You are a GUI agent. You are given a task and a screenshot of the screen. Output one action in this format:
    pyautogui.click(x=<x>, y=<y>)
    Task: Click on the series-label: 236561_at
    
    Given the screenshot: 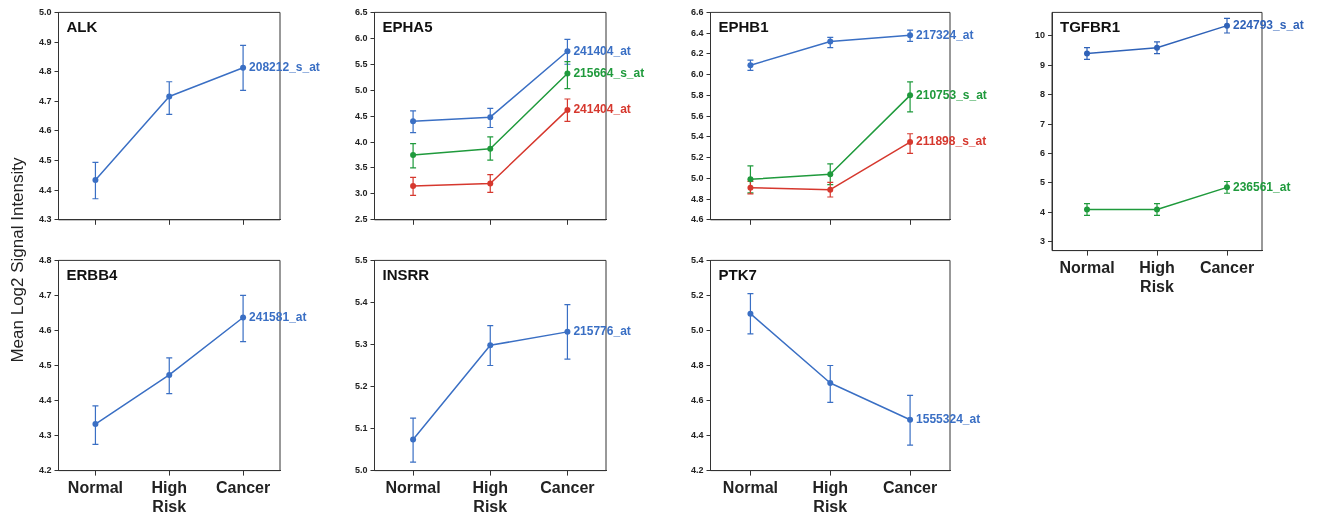 What is the action you would take?
    pyautogui.click(x=1262, y=186)
    